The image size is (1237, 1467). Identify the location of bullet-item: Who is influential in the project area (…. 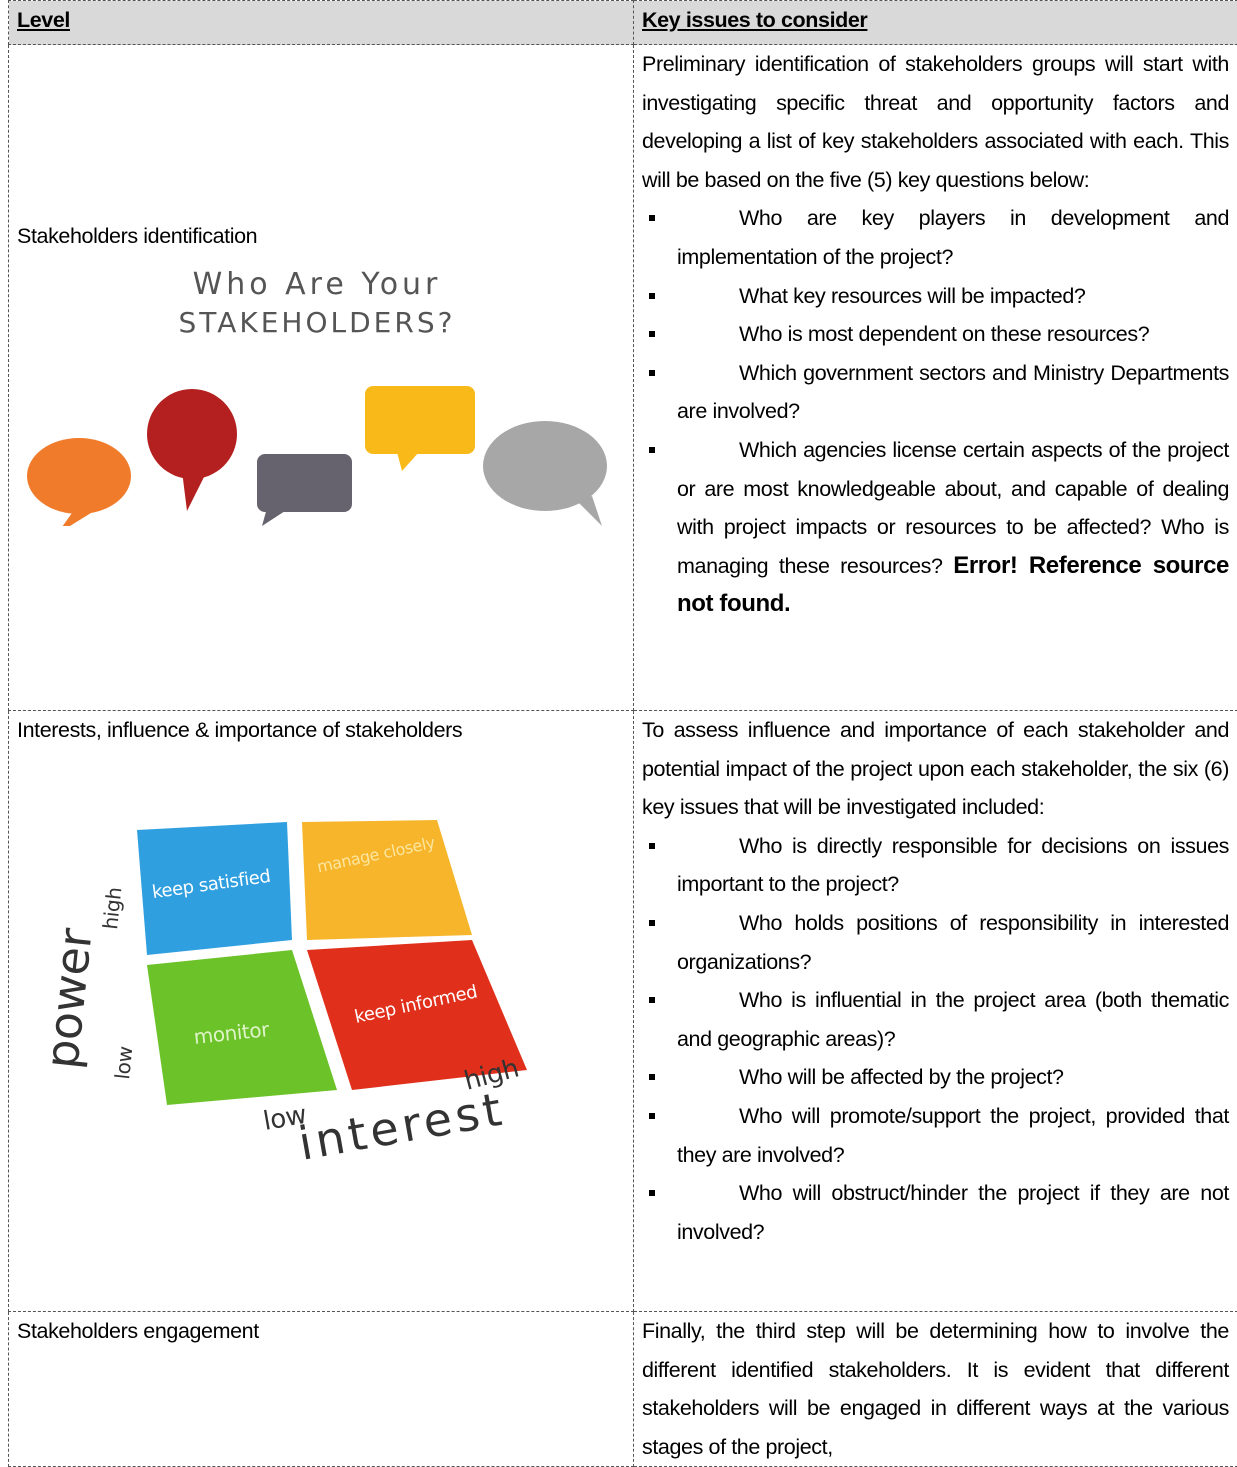
(953, 1019).